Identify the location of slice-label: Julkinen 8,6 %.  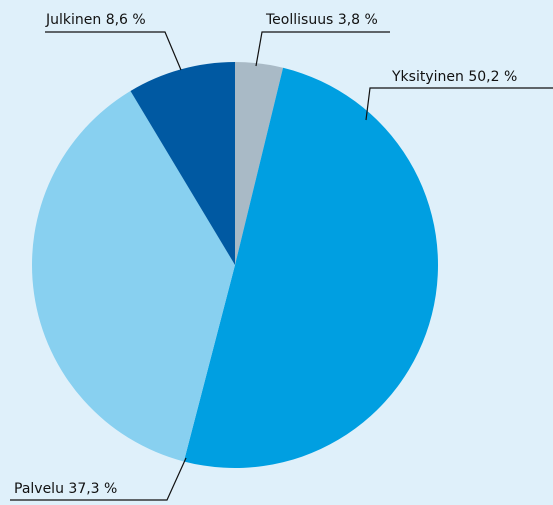
(95, 20).